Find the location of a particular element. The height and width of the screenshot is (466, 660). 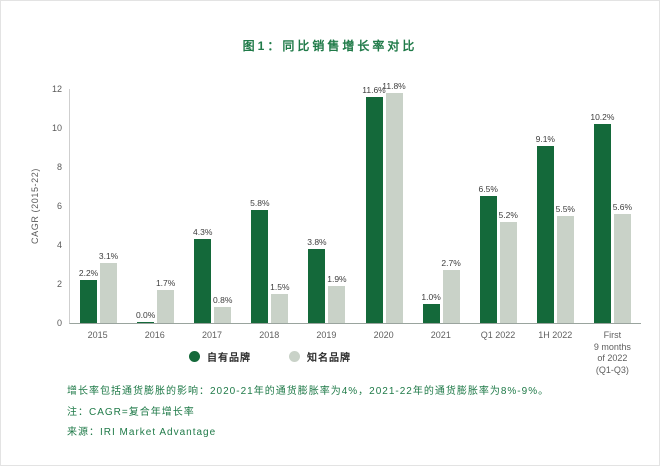

bar-value-label: 1.9% is located at coordinates (337, 278).